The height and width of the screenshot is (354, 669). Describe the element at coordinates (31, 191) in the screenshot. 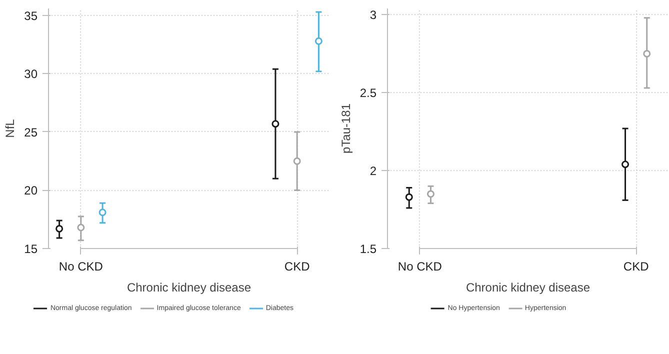

I see `y-tick-label: 20` at that location.